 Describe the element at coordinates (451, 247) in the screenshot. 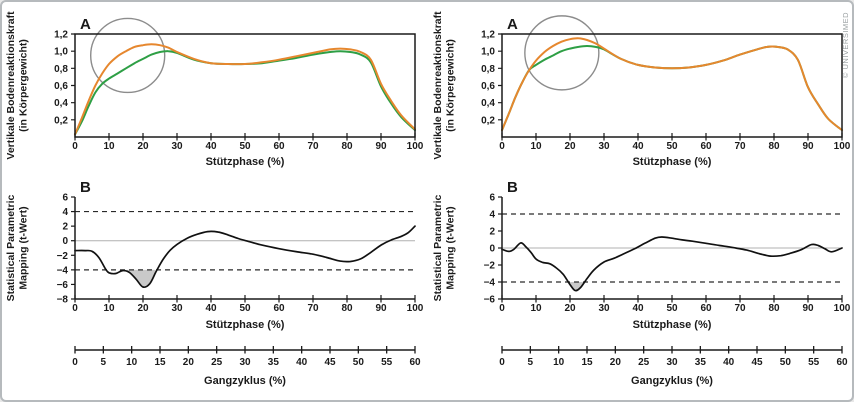

I see `axis-title-y: Mapping (t-Wert)` at that location.